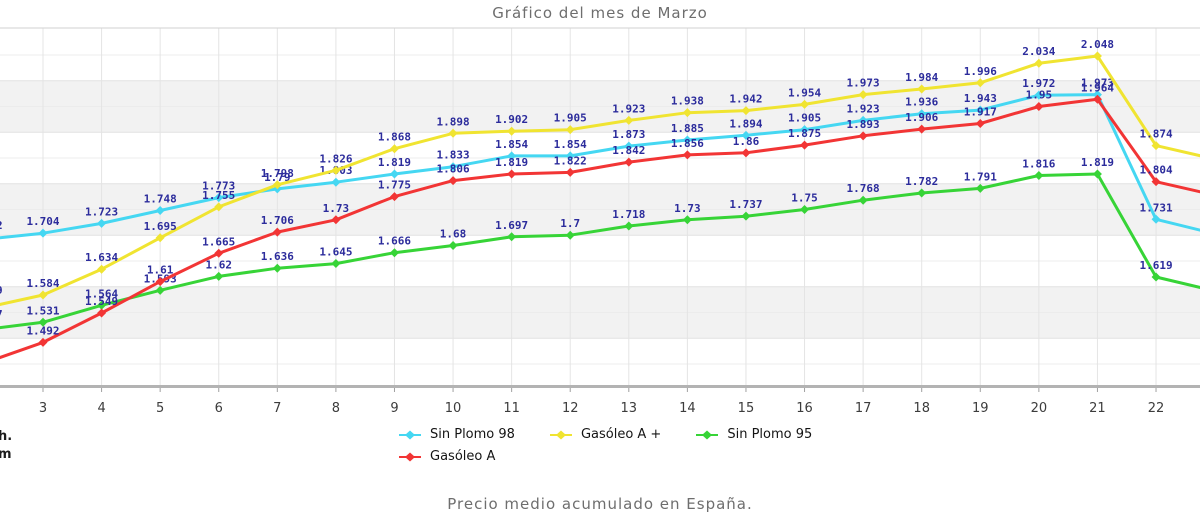  Describe the element at coordinates (277, 173) in the screenshot. I see `data-point-label: 1.798` at that location.